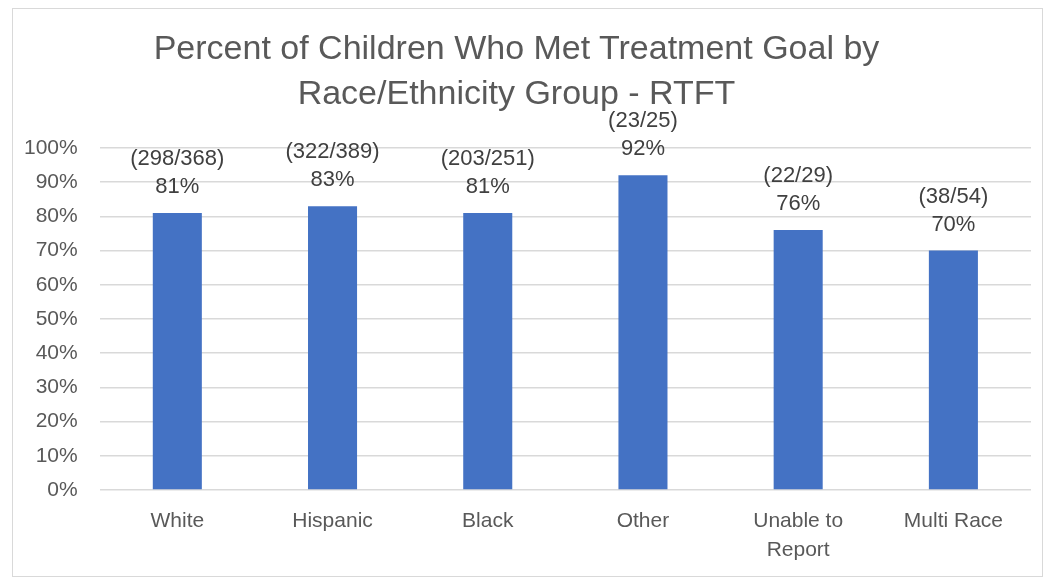 This screenshot has width=1047, height=577. What do you see at coordinates (62, 488) in the screenshot?
I see `y-tick-label: 0%` at bounding box center [62, 488].